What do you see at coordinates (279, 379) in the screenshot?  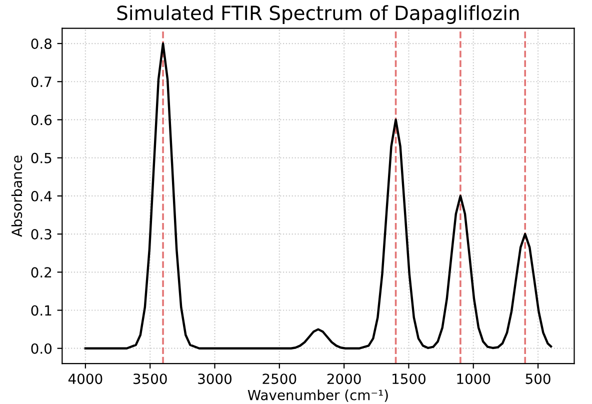 I see `x-tick-label: 2500` at bounding box center [279, 379].